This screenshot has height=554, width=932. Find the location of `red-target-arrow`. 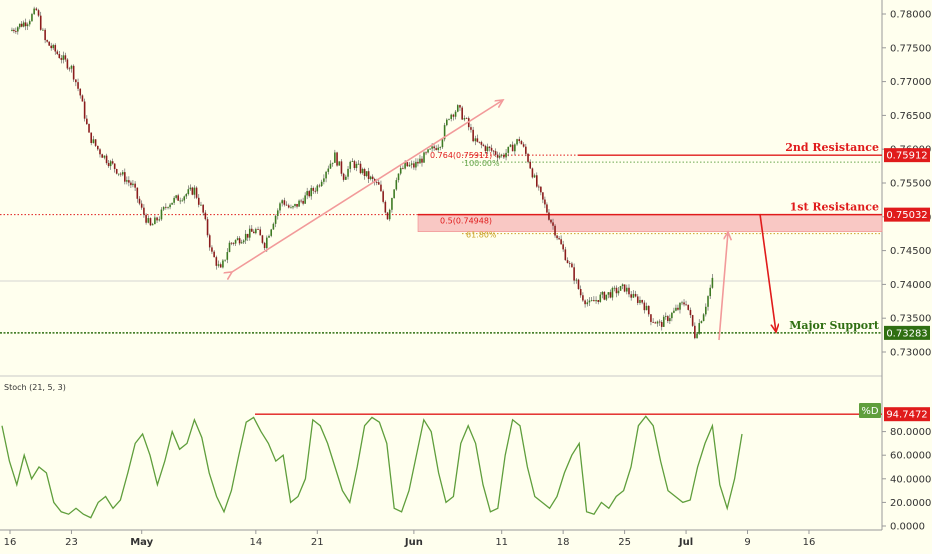

red-target-arrow is located at coordinates (767, 272).